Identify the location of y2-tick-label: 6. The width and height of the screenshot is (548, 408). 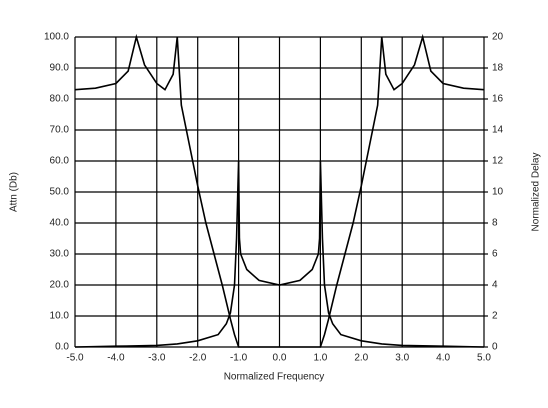
(495, 254).